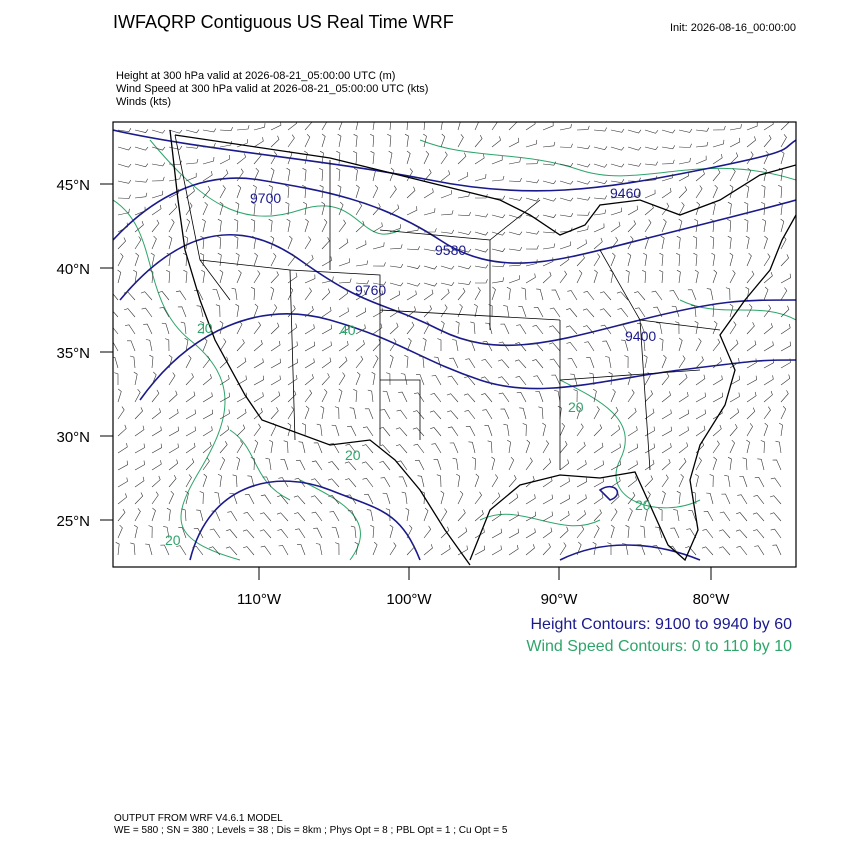 The height and width of the screenshot is (850, 850). I want to click on lat-label: 40°N, so click(73, 269).